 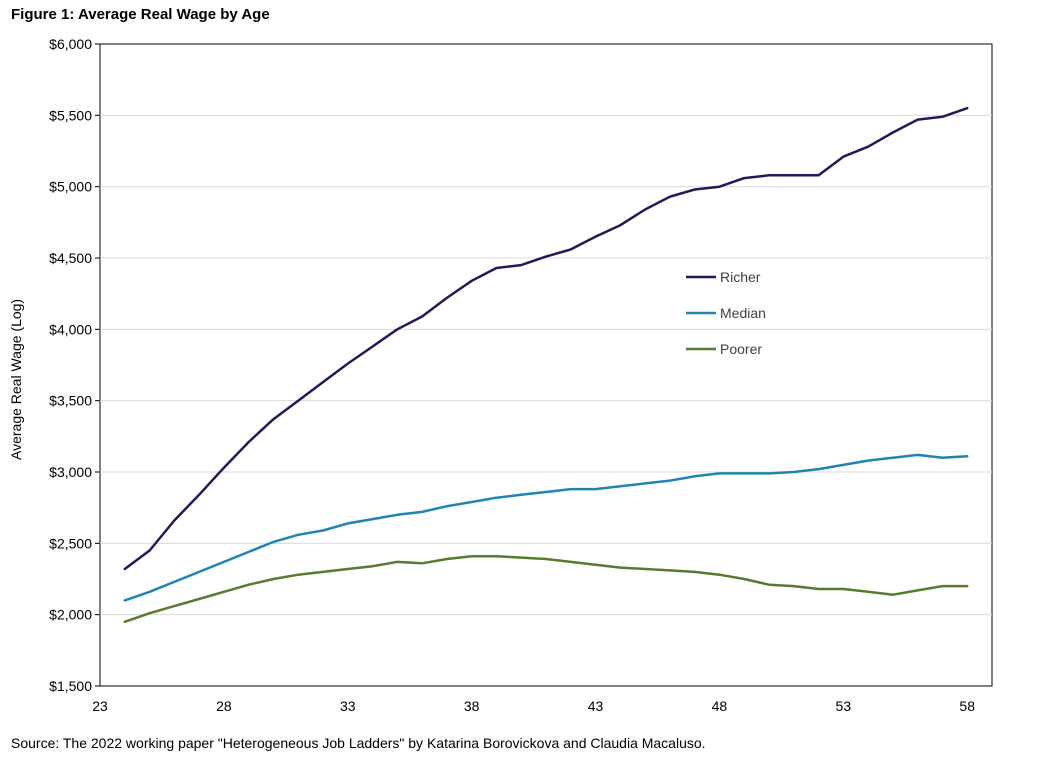 What do you see at coordinates (140, 14) in the screenshot?
I see `chart-title: Figure 1: Average Real Wage by Age` at bounding box center [140, 14].